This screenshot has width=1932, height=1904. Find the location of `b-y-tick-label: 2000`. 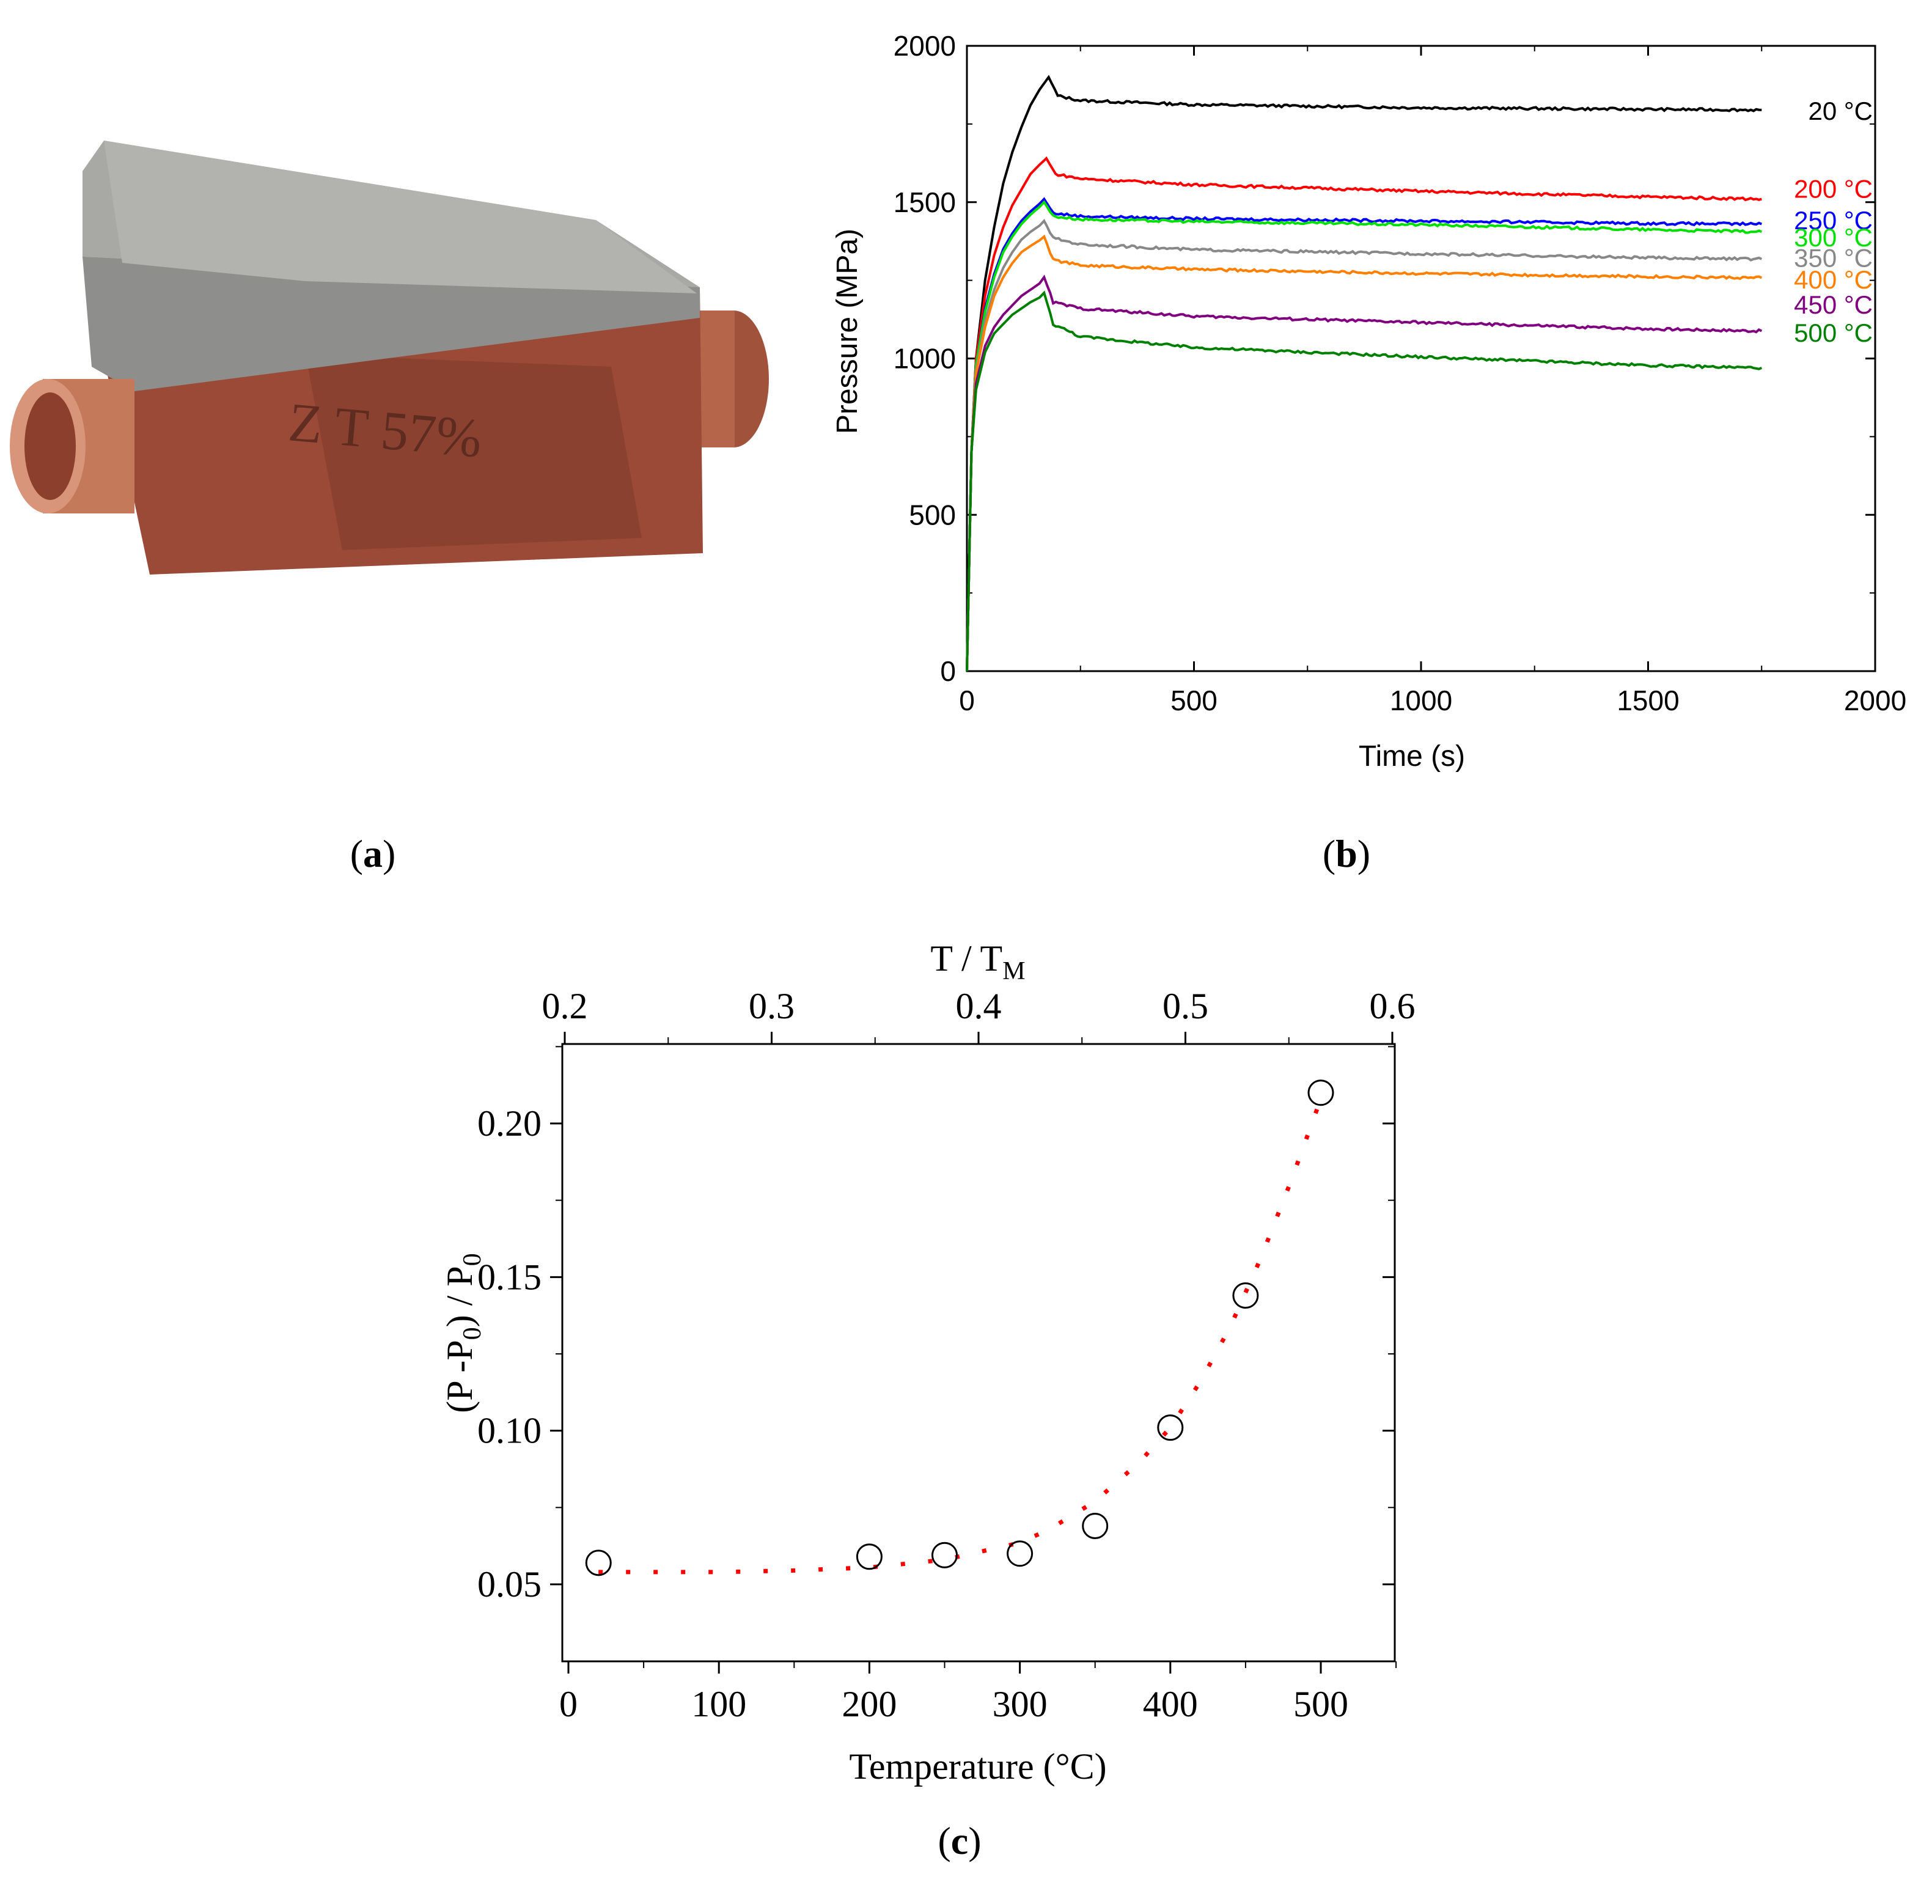

b-y-tick-label: 2000 is located at coordinates (925, 46).